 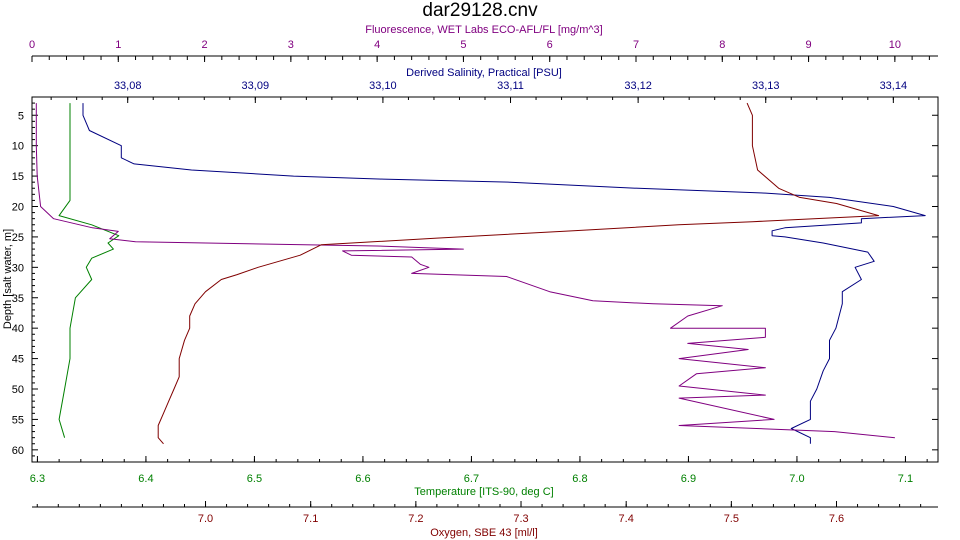 I want to click on temperature-series-line, so click(x=89, y=270).